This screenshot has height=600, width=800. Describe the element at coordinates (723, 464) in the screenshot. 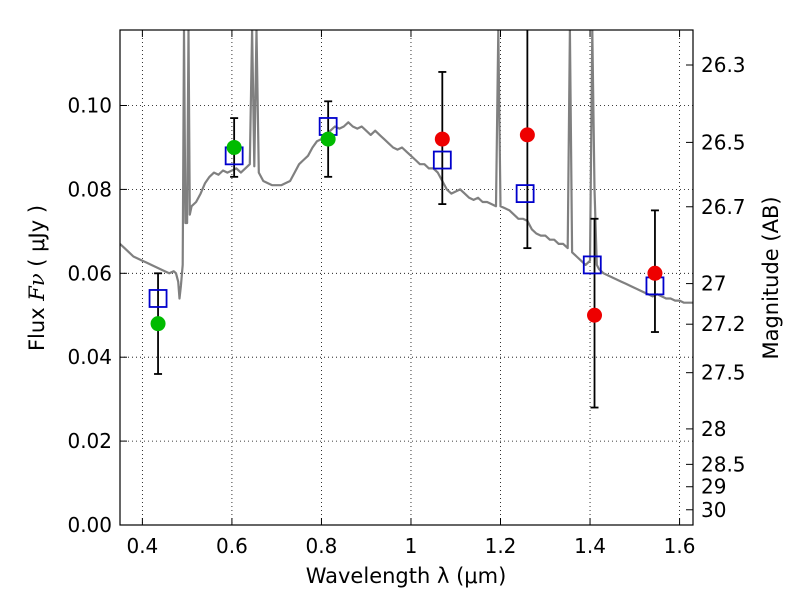

I see `y2-tick-label: 28.5` at that location.